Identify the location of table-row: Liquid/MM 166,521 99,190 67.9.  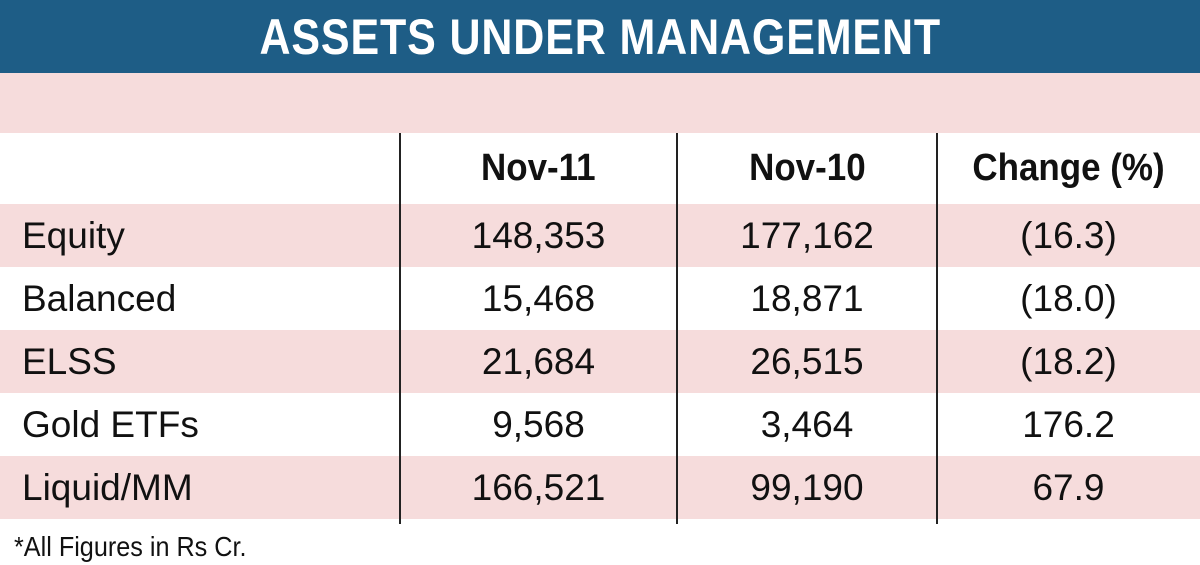
(600, 487).